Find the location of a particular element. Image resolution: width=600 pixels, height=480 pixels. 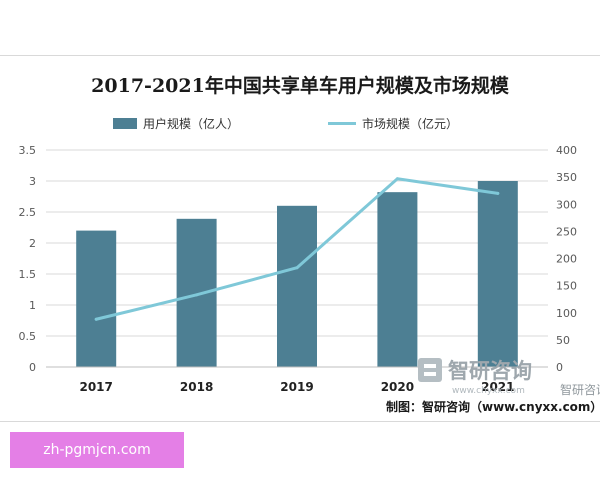

x-tick-label: 2019 is located at coordinates (296, 387).